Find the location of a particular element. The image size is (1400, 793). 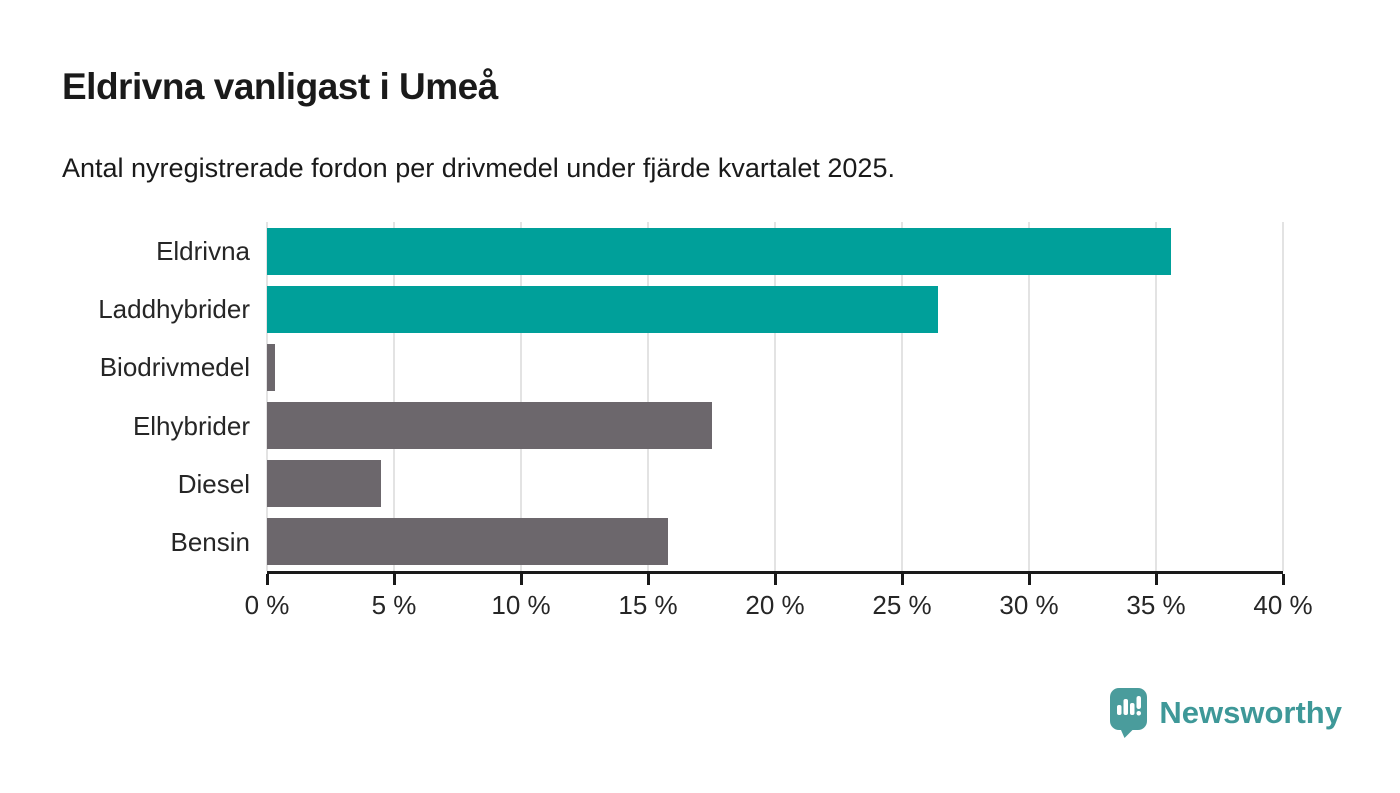

x-tick-label: 10 % is located at coordinates (521, 605).